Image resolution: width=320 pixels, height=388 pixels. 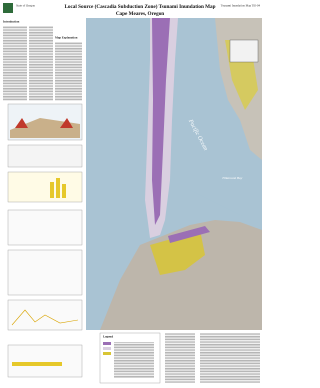 What do you see at coordinates (11, 22) in the screenshot?
I see `sidebar-heading: Introduction` at bounding box center [11, 22].